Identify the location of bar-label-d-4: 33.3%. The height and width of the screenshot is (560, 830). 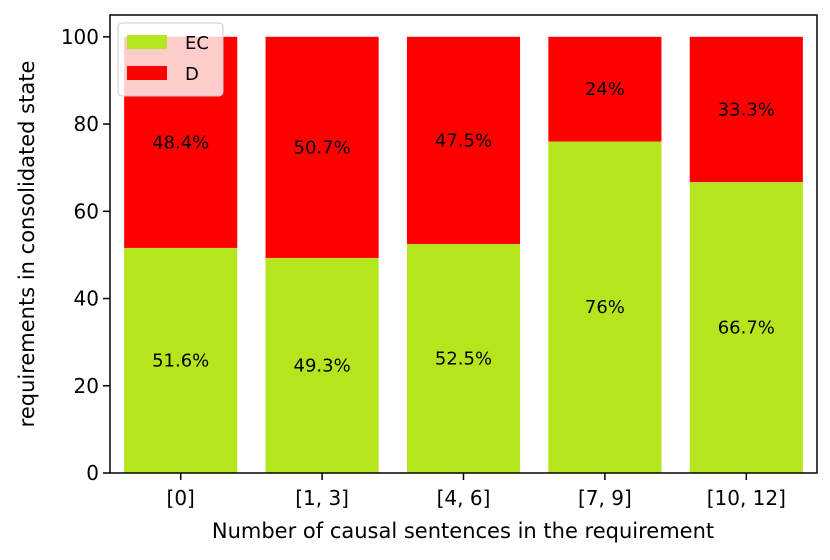
(746, 109).